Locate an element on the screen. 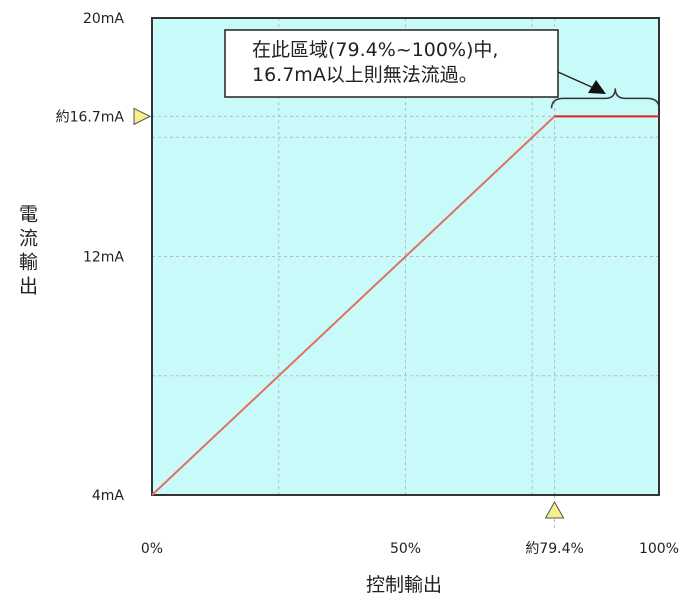 This screenshot has width=694, height=606. y-marker-triangle-icon is located at coordinates (142, 116).